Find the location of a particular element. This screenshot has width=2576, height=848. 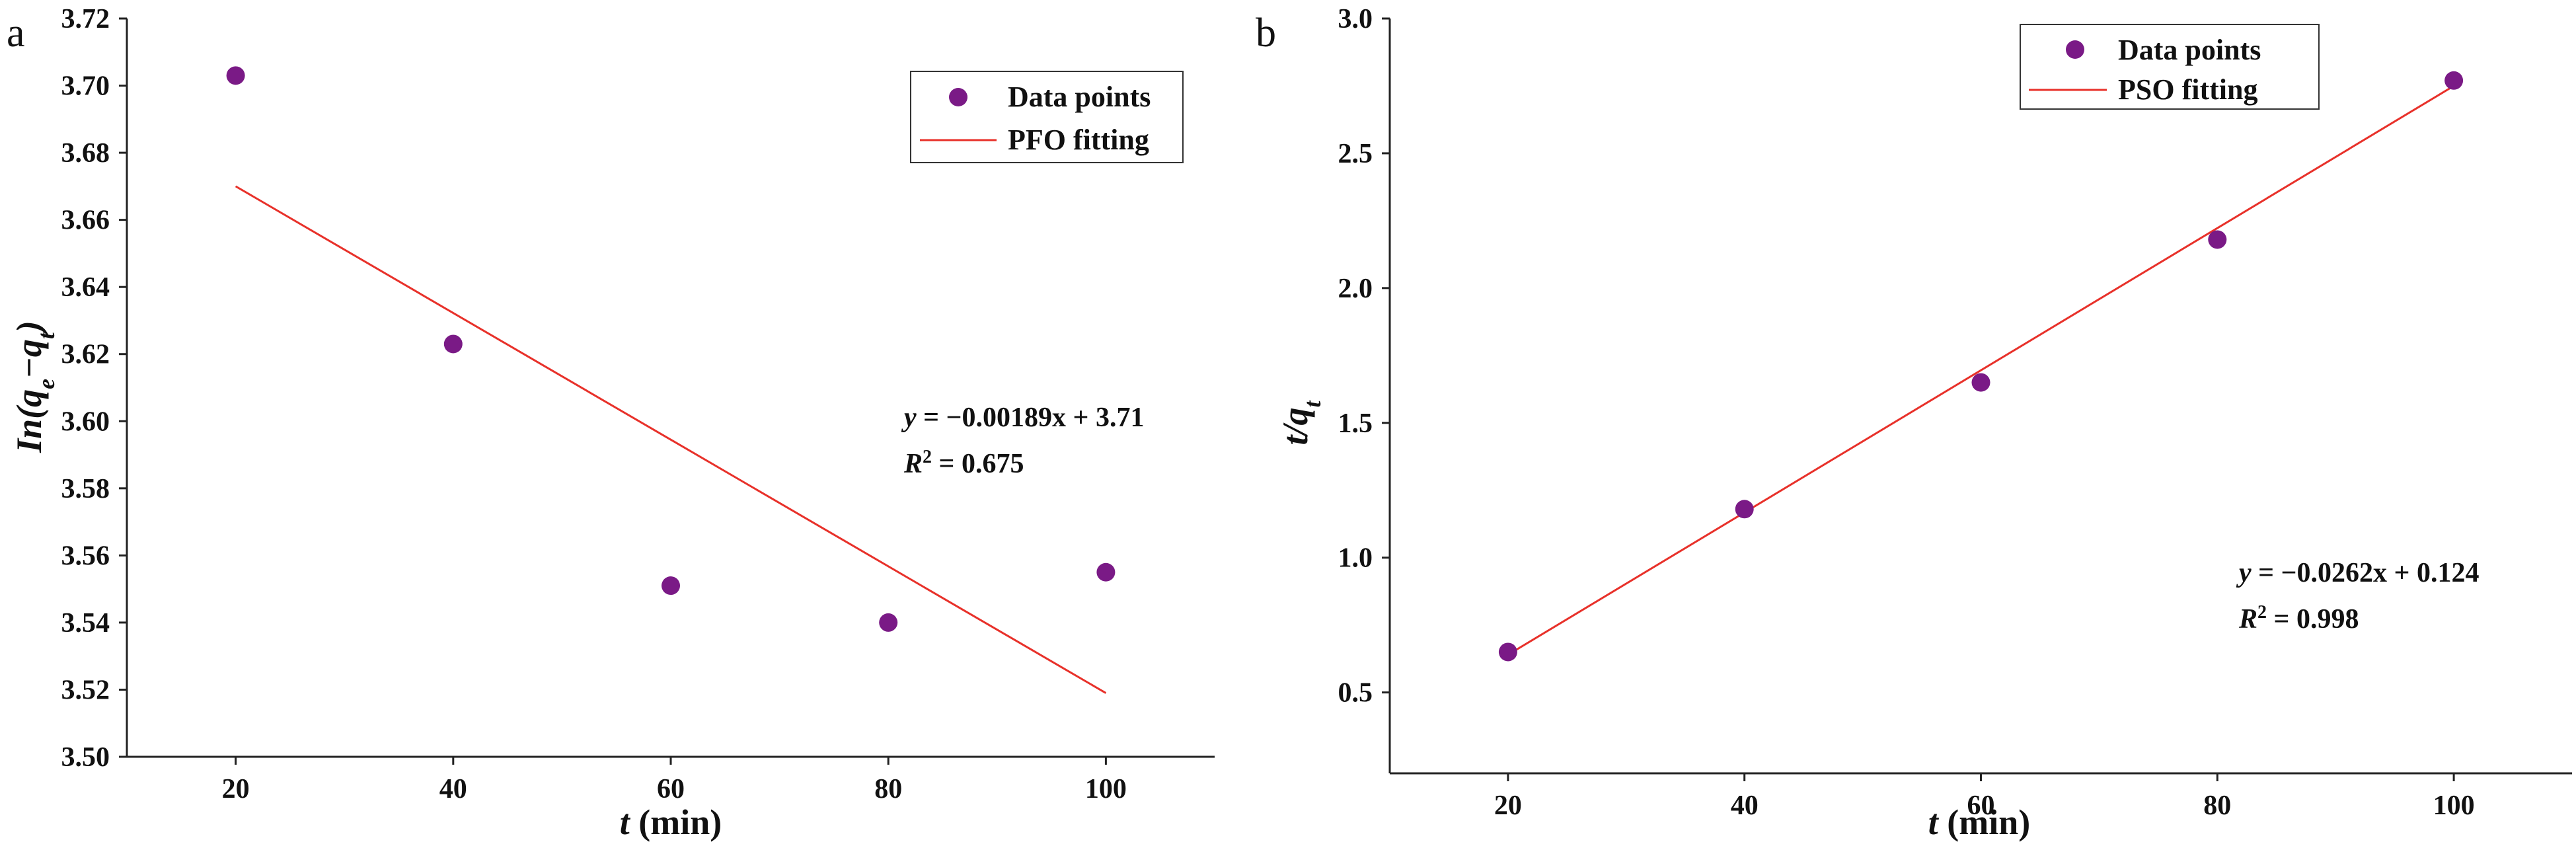

panel-a-label: a is located at coordinates (16, 33).